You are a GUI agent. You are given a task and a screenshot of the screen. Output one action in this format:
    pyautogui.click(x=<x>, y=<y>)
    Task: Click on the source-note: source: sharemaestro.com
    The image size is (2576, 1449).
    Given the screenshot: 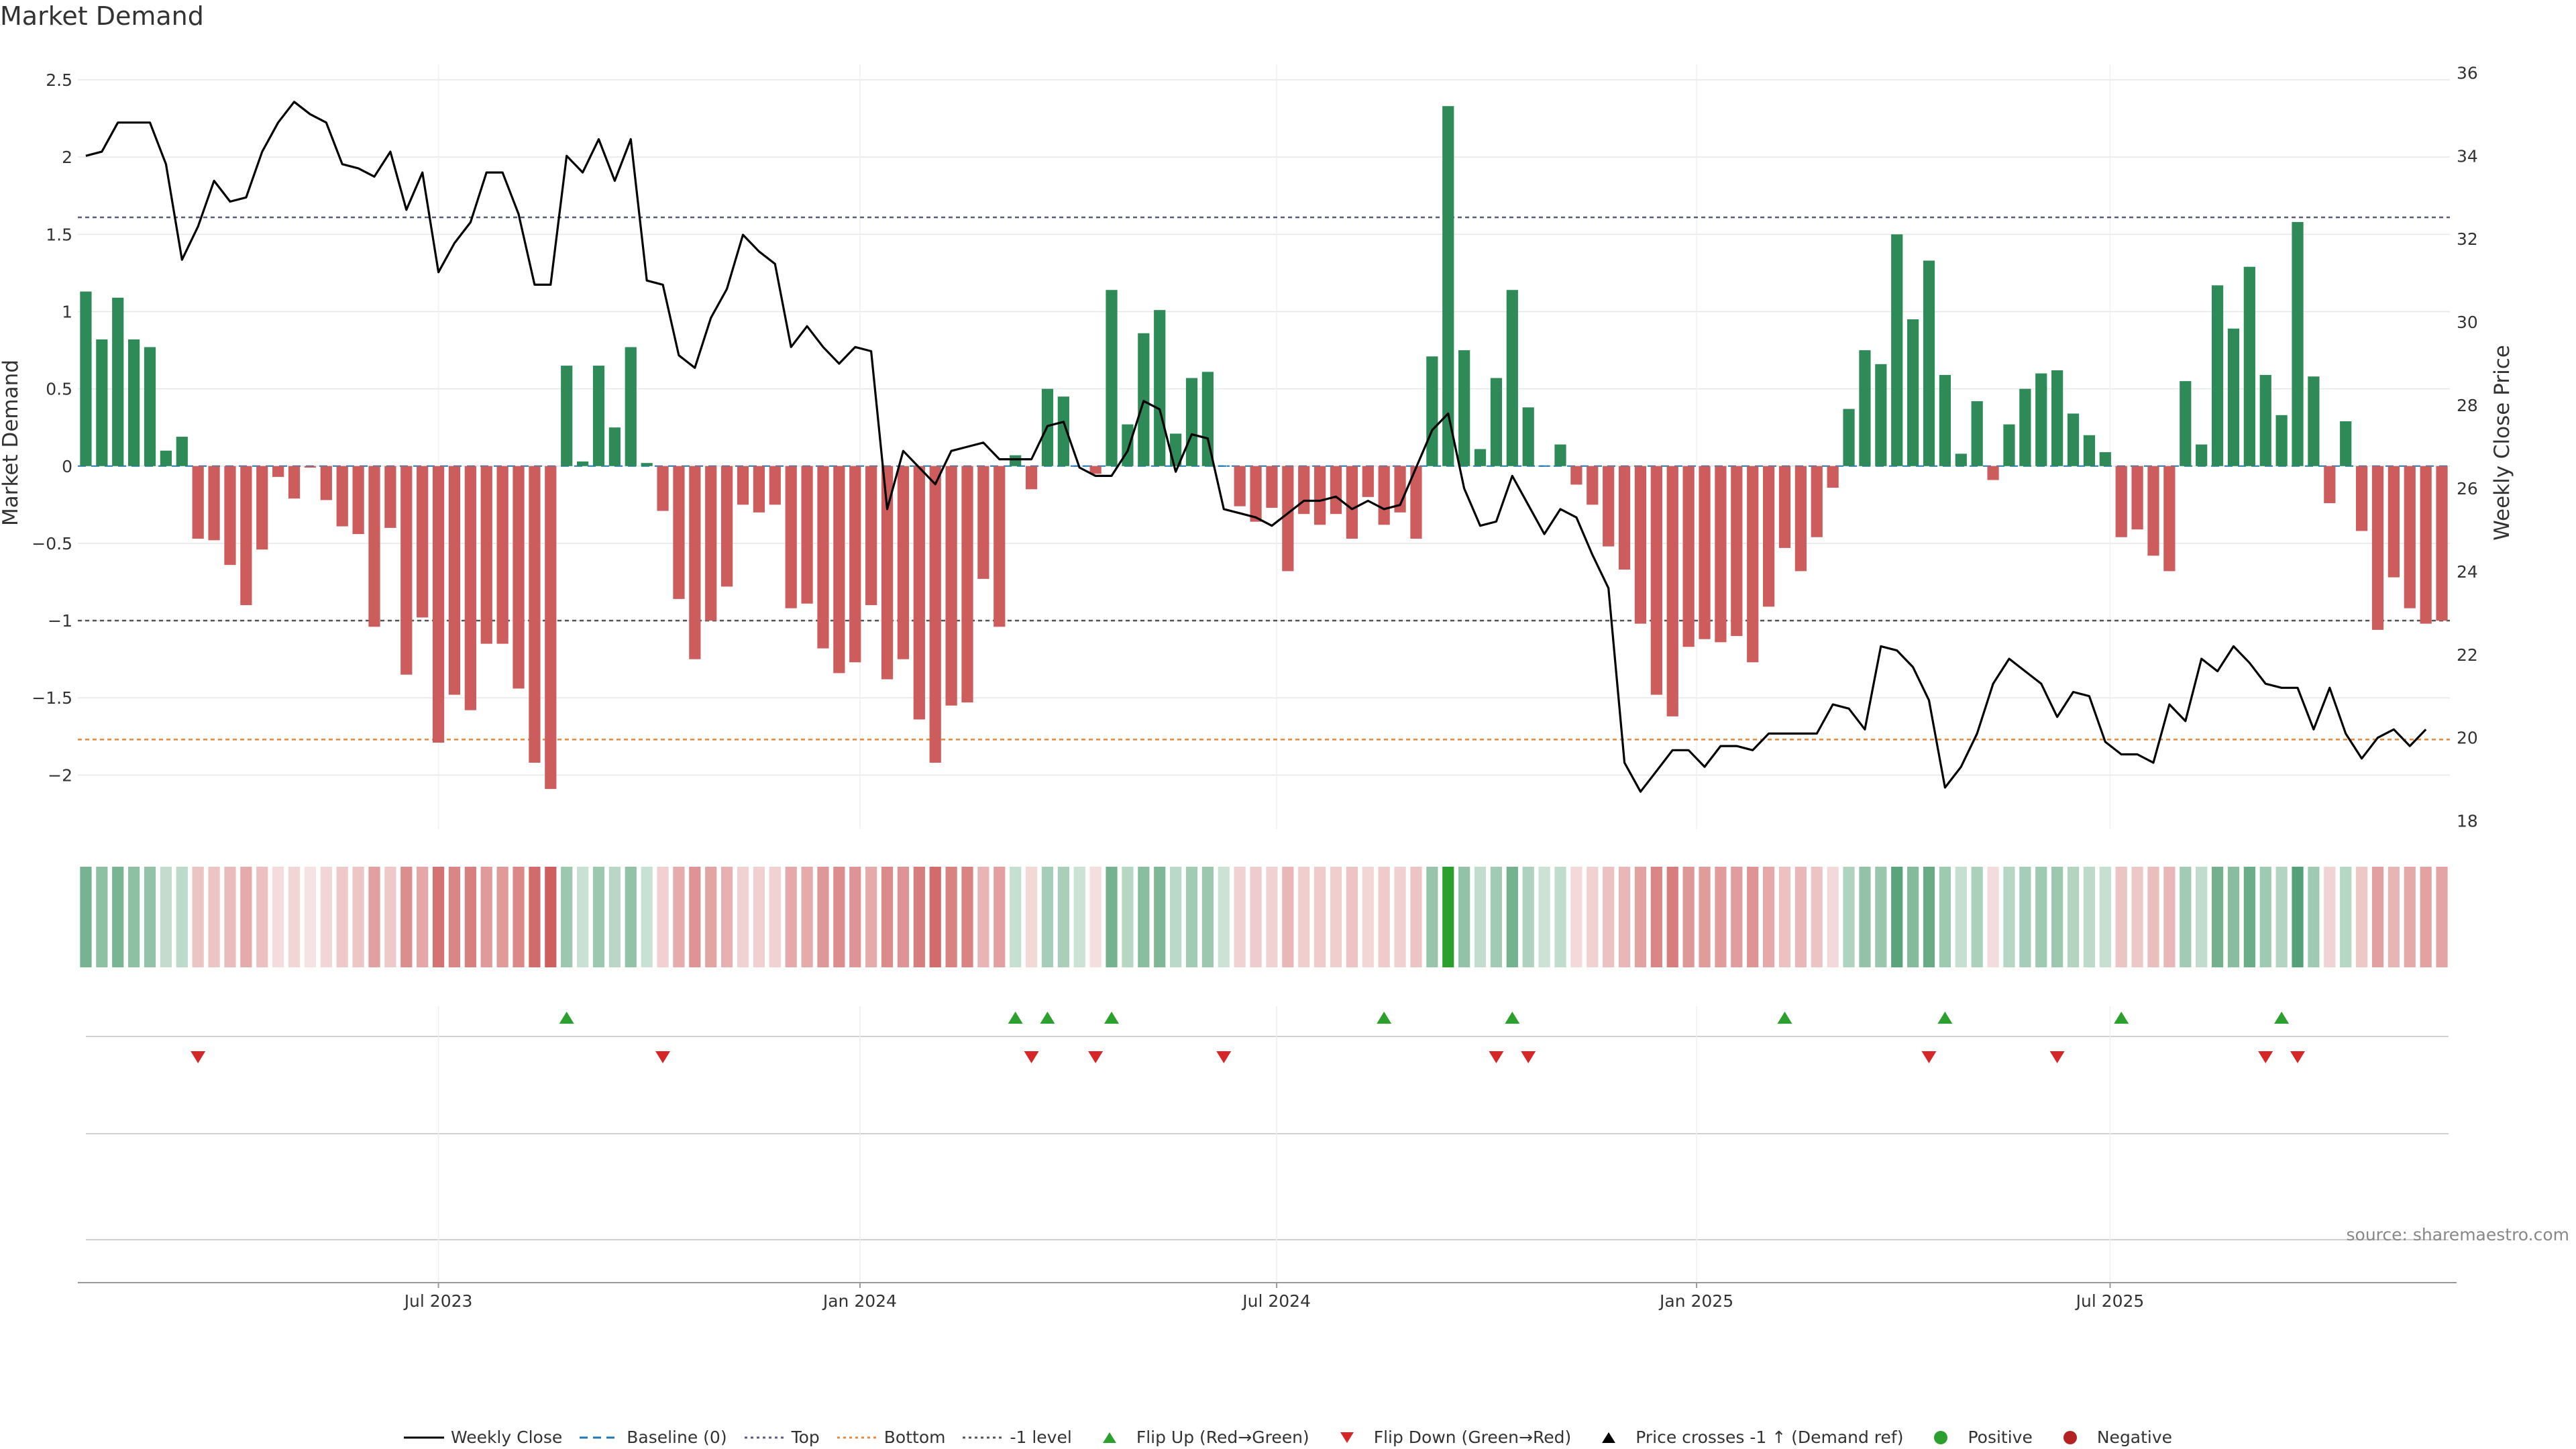 What is the action you would take?
    pyautogui.click(x=2458, y=1234)
    